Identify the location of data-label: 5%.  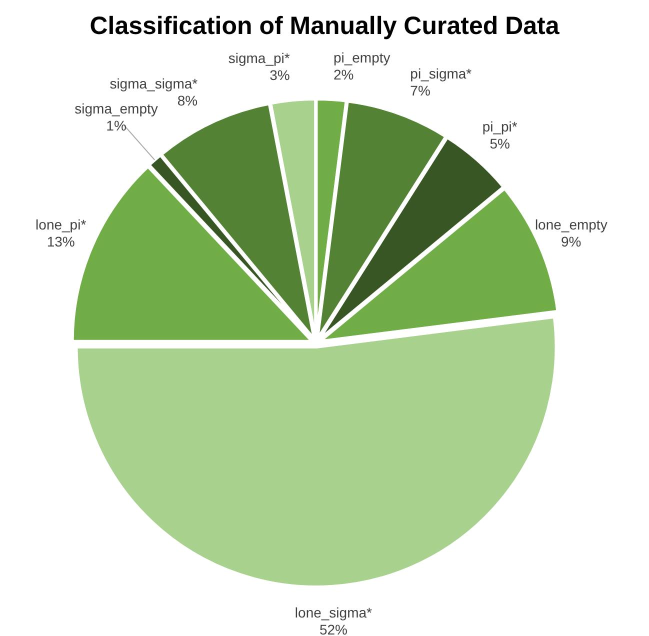
(500, 143).